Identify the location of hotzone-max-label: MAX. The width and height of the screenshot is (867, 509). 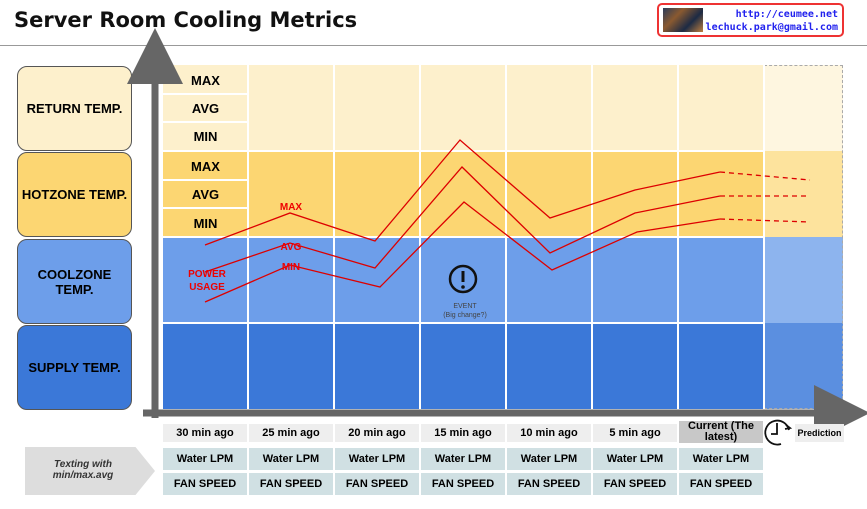
(205, 166).